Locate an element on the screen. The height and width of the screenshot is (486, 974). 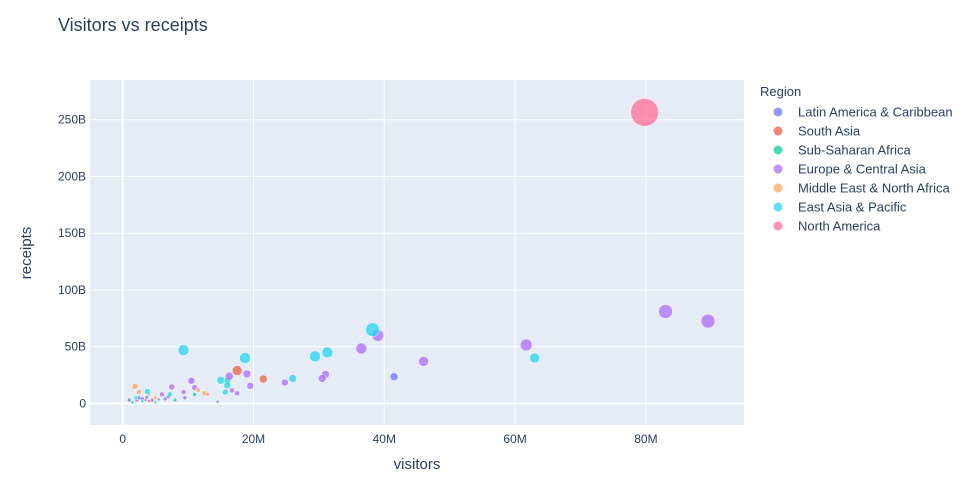
y-tick-label: 0 is located at coordinates (82, 403).